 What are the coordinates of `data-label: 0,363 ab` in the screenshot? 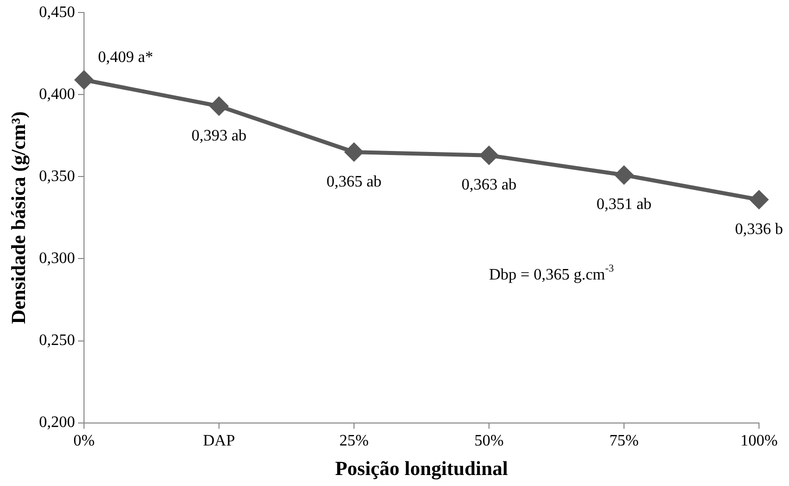 It's located at (489, 185).